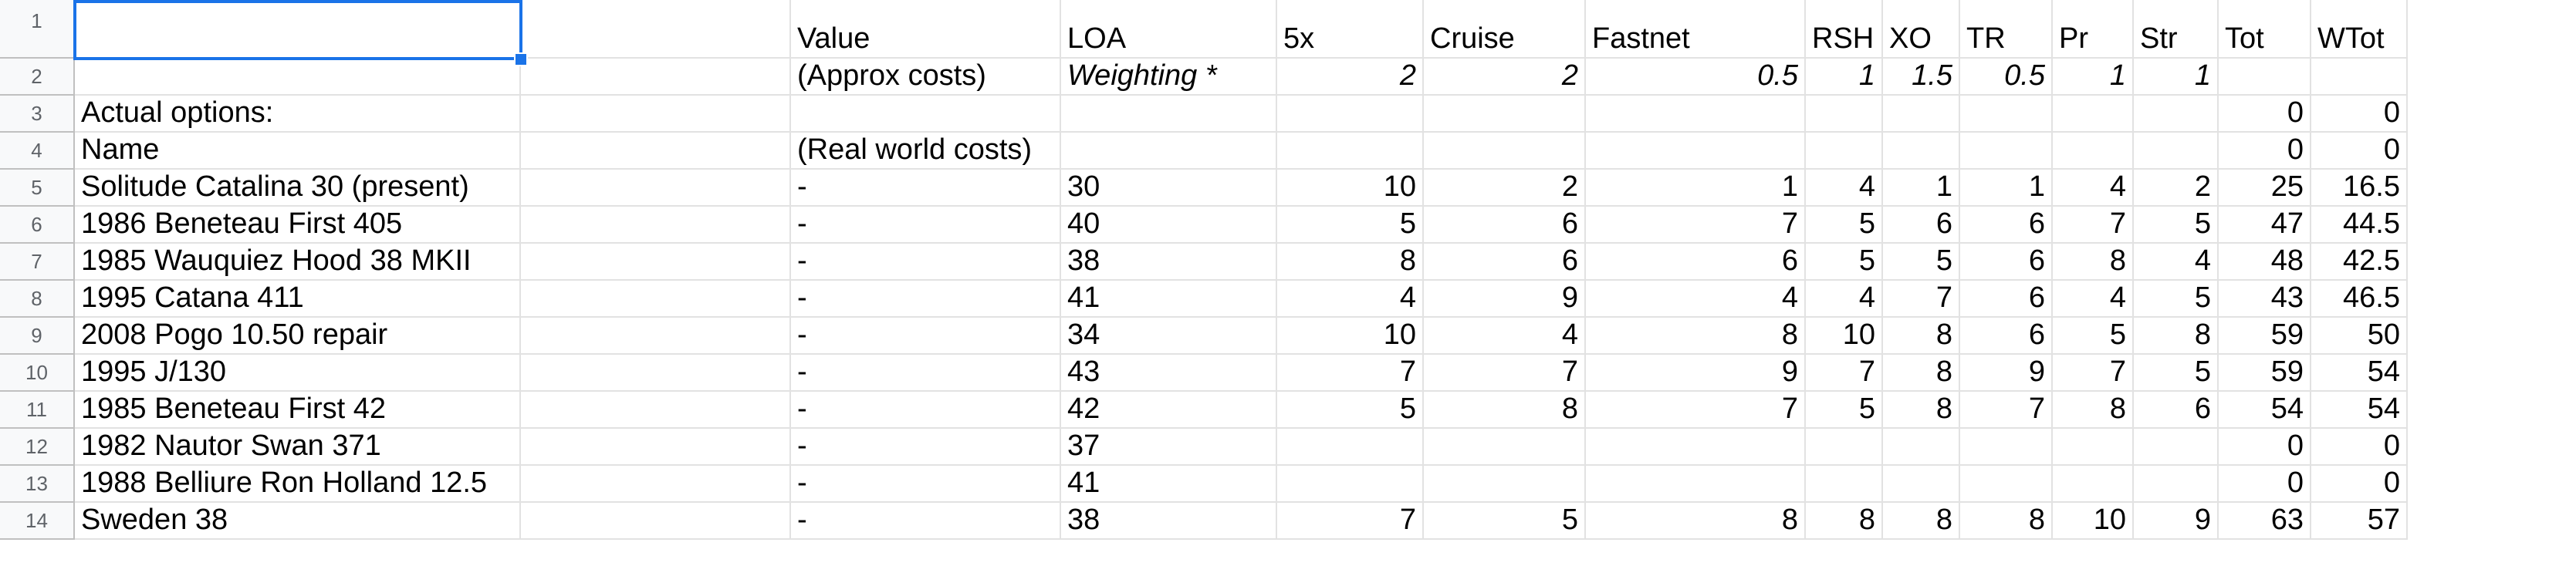 This screenshot has width=2576, height=566. I want to click on cell-str-row6: 5, so click(2176, 225).